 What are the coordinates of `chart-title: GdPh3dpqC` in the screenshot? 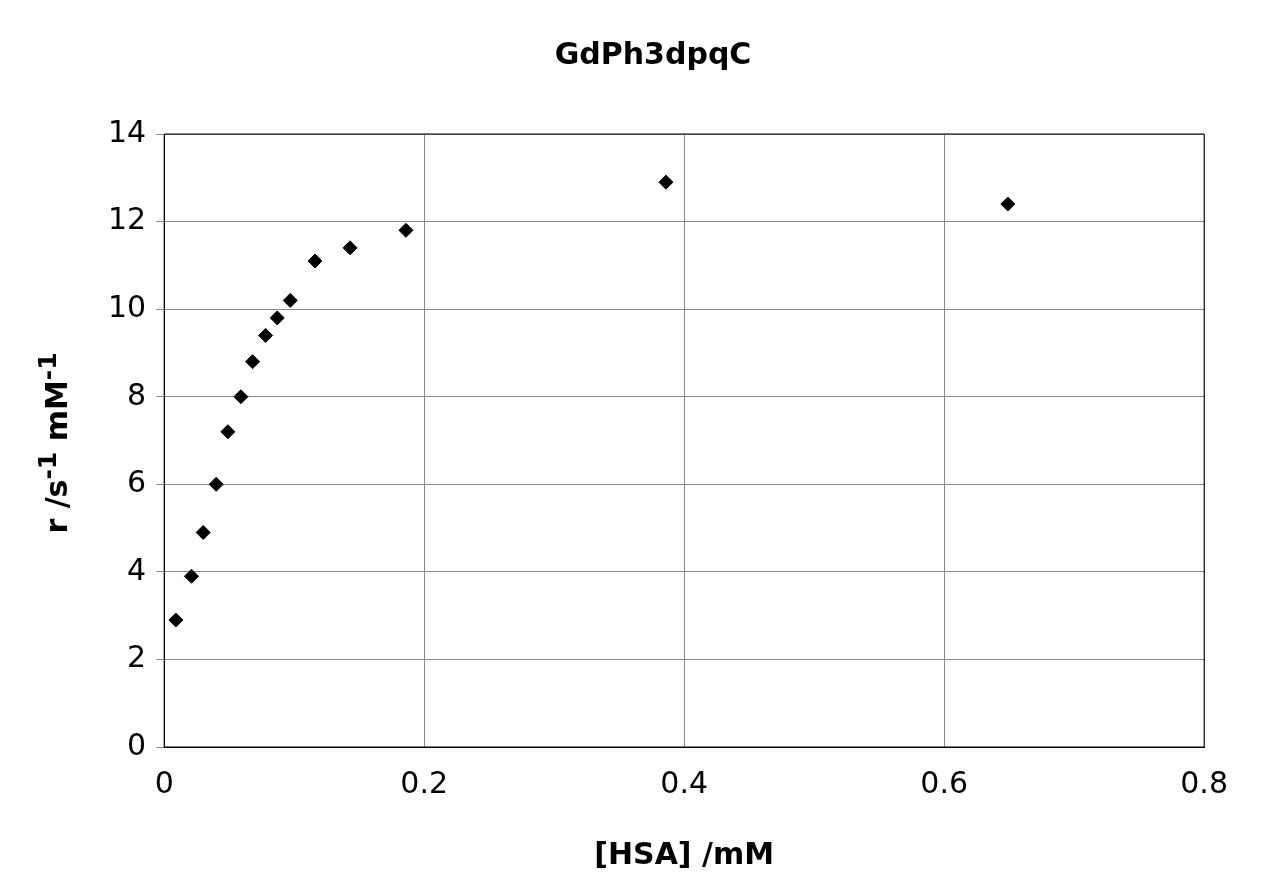 It's located at (653, 53).